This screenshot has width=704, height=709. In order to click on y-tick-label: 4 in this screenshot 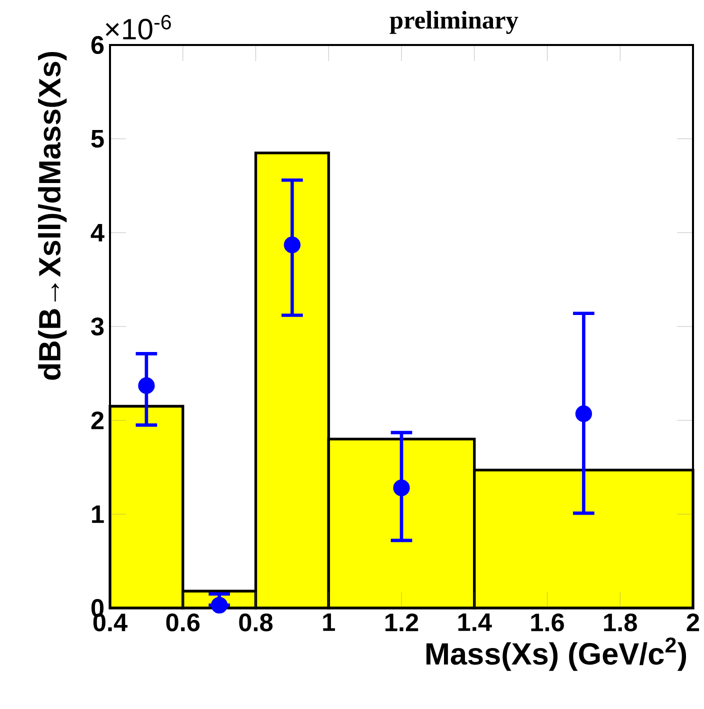, I will do `click(97, 233)`.